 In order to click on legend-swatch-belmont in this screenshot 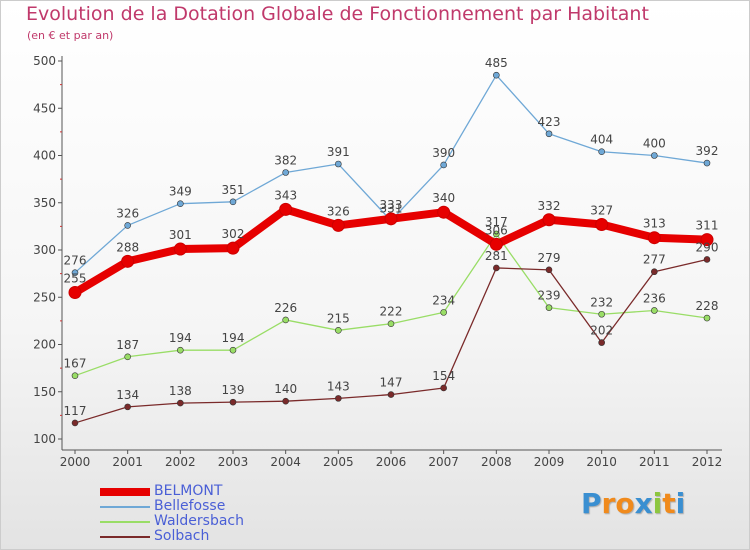, I will do `click(125, 492)`.